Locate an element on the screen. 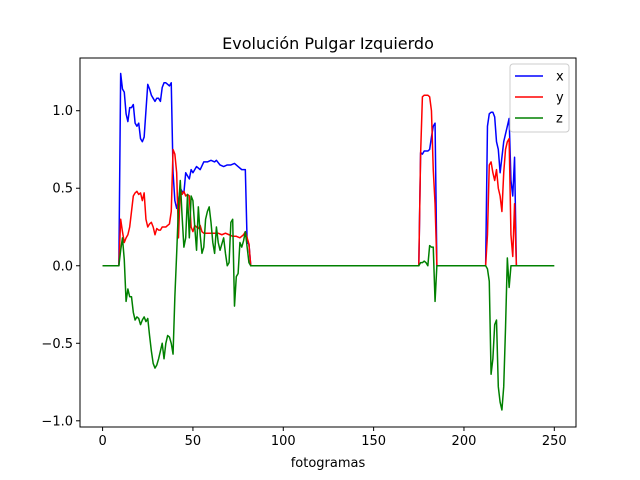 This screenshot has width=640, height=480. chart-title: Evolución Pulgar Izquierdo is located at coordinates (328, 43).